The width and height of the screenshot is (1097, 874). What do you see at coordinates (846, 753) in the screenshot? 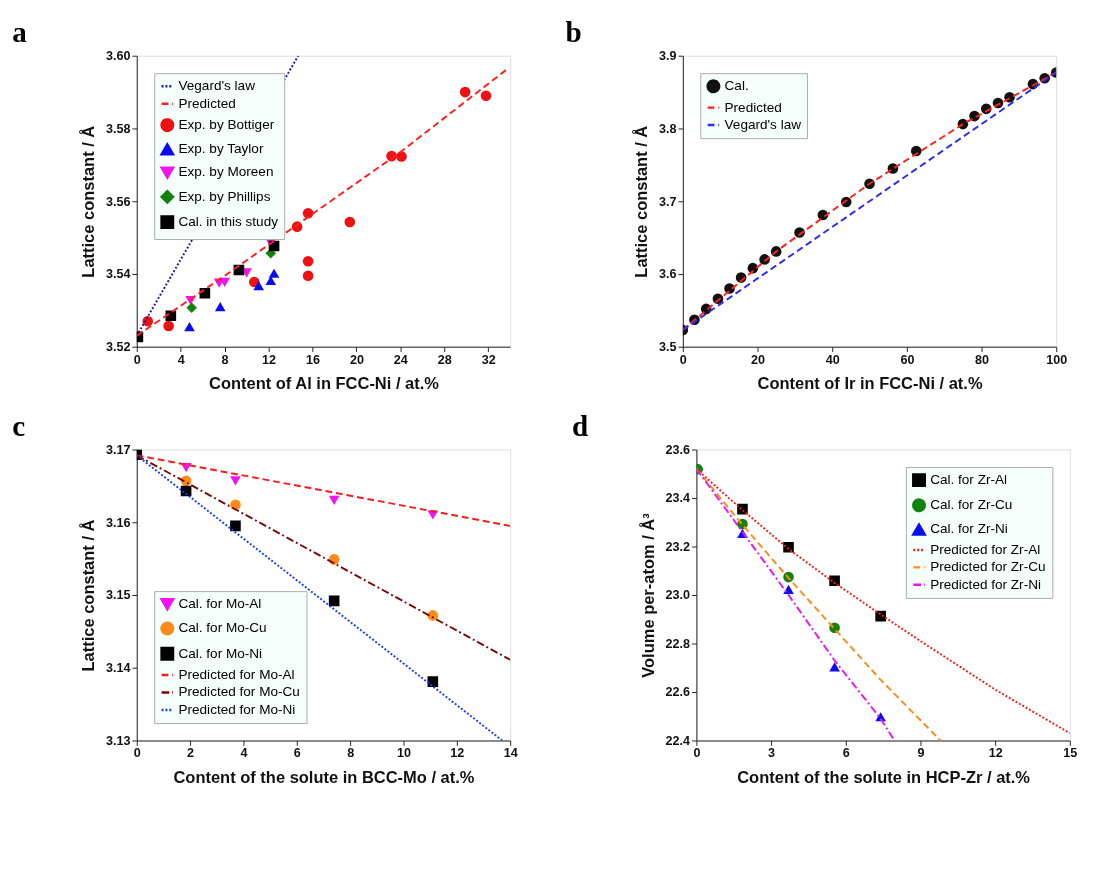
I see `x-tick-label: 6` at bounding box center [846, 753].